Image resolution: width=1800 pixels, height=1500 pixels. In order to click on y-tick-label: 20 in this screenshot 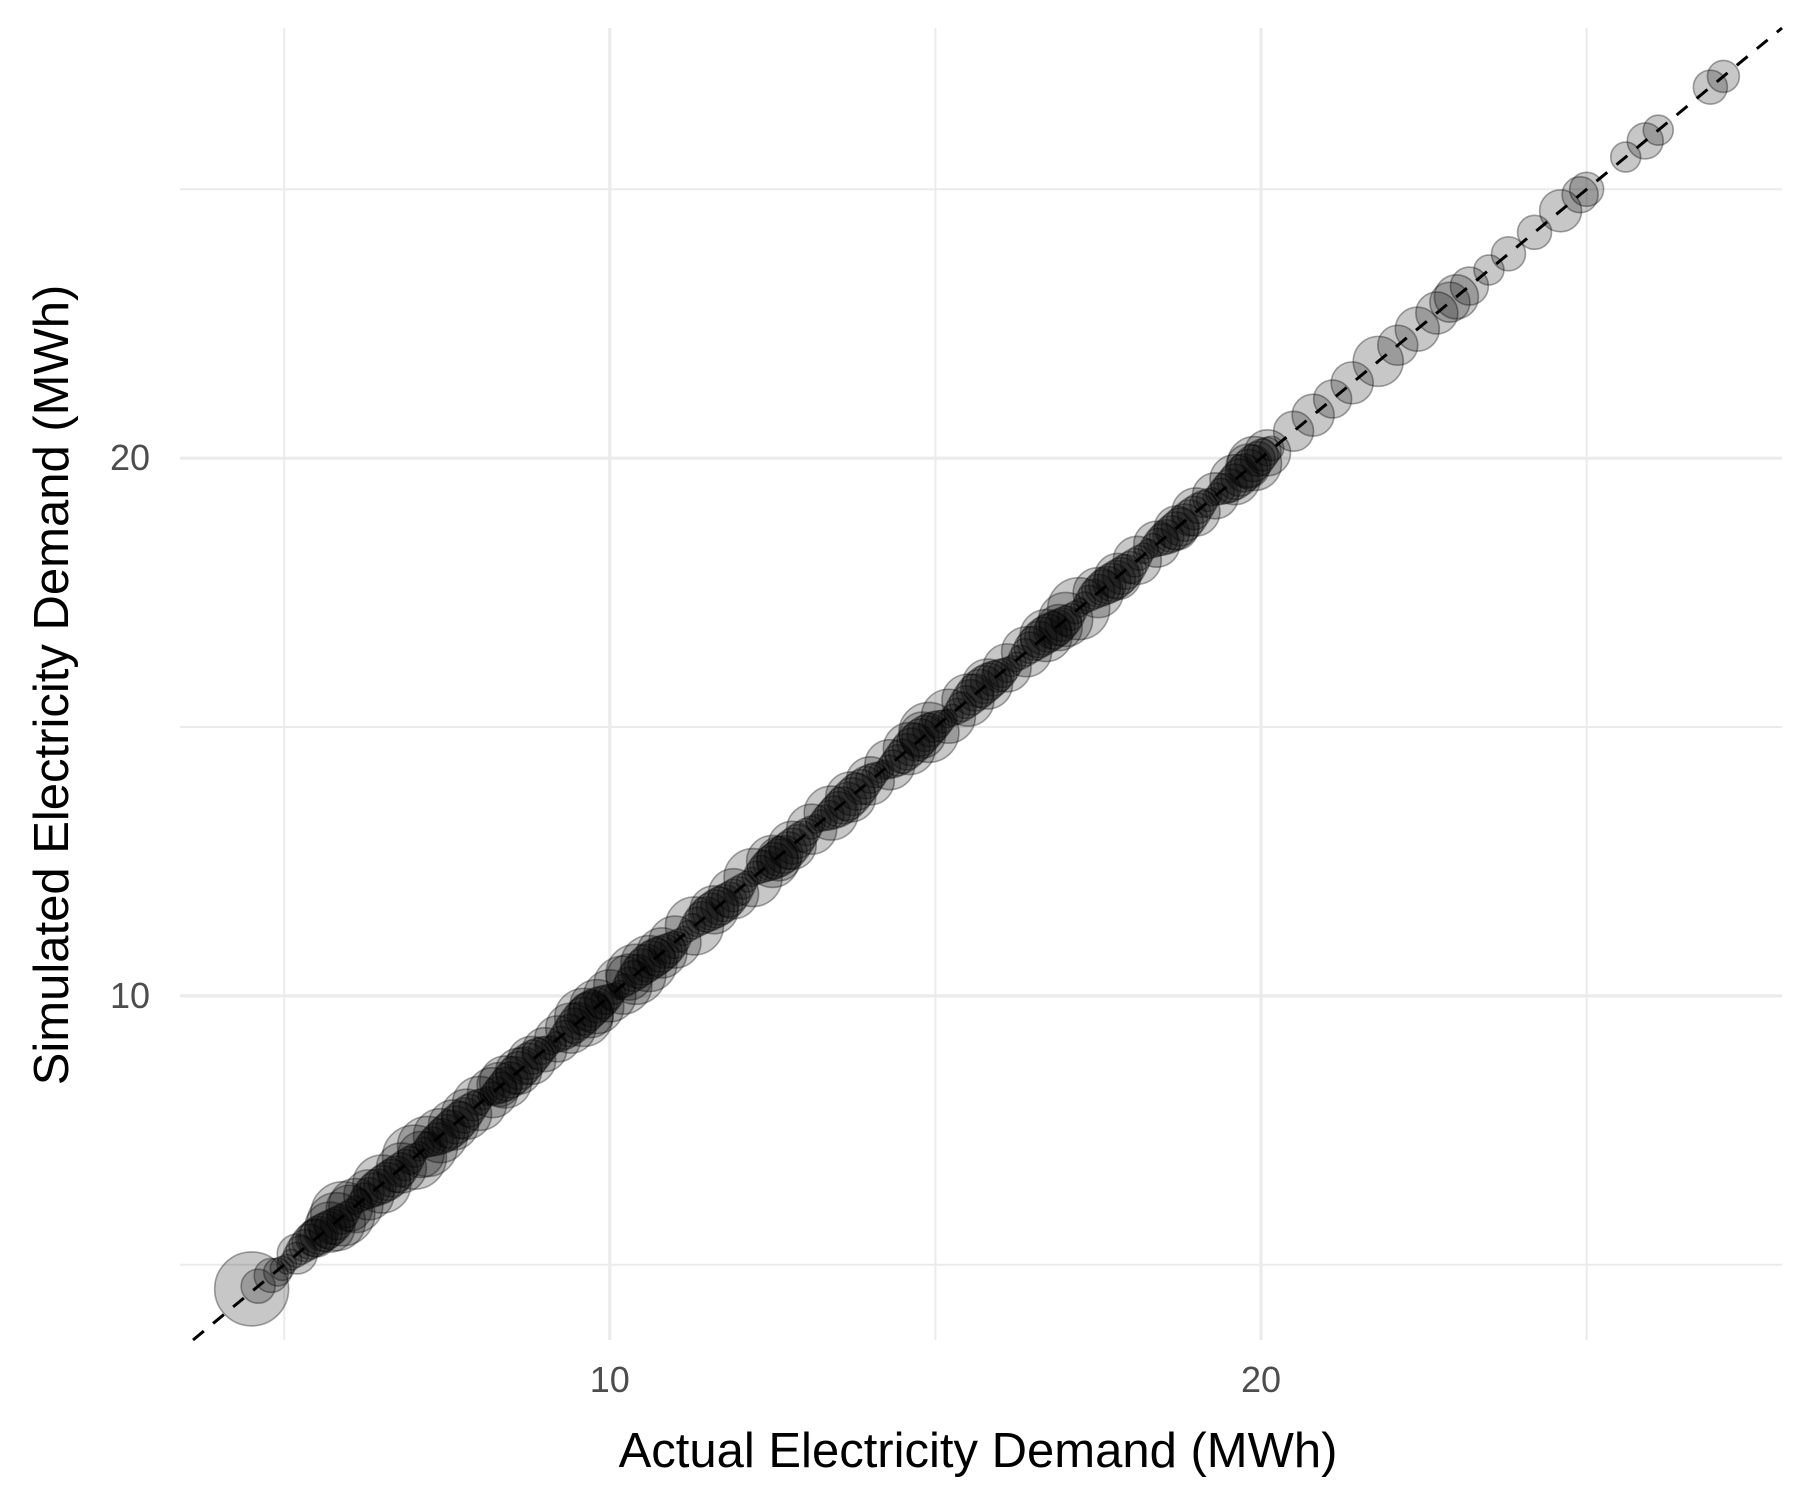, I will do `click(130, 457)`.